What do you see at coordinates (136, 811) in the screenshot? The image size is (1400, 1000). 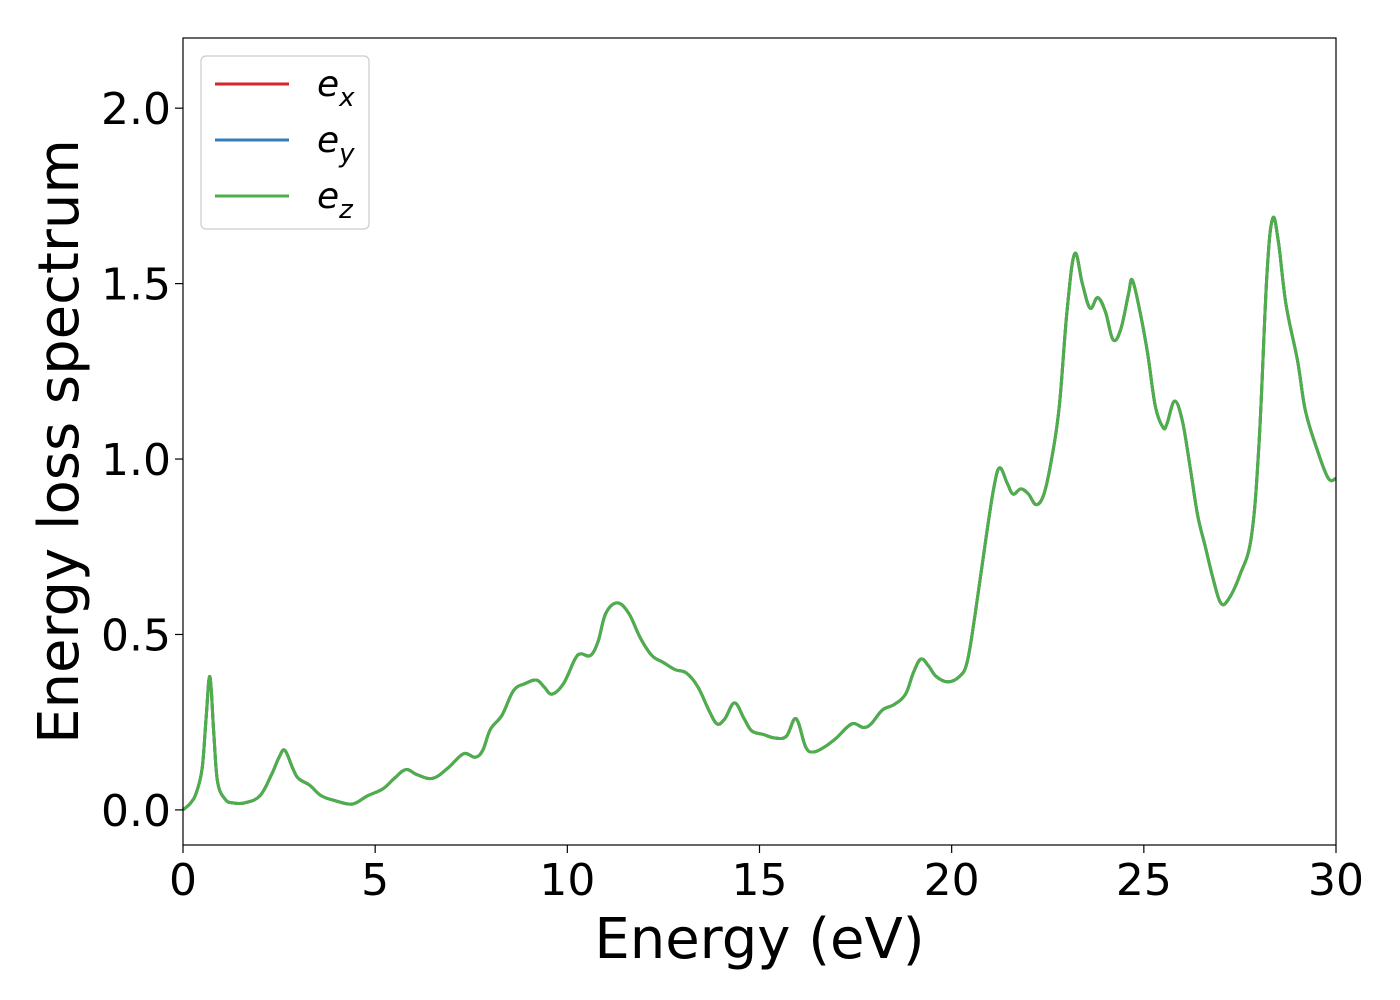 I see `y-tick-label: 0.0` at bounding box center [136, 811].